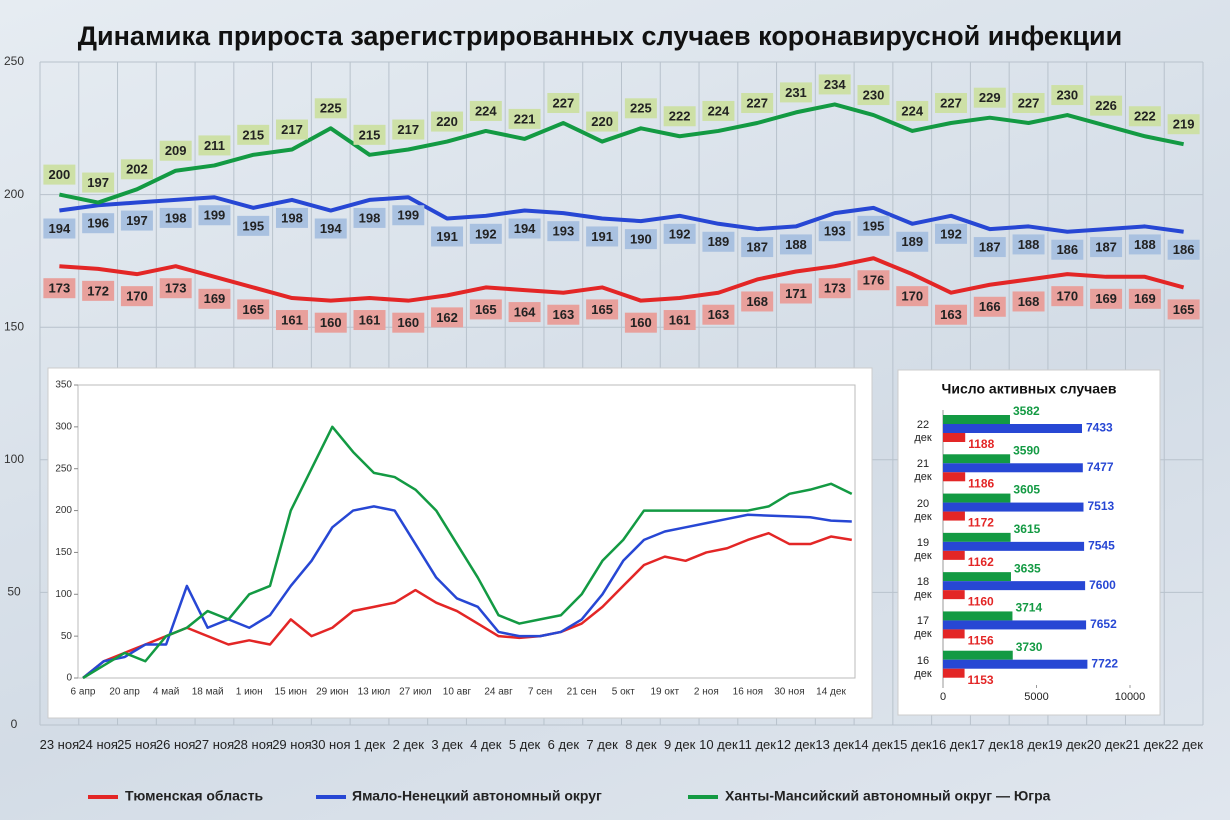 The height and width of the screenshot is (820, 1230). I want to click on data-label: 3582, so click(1026, 411).